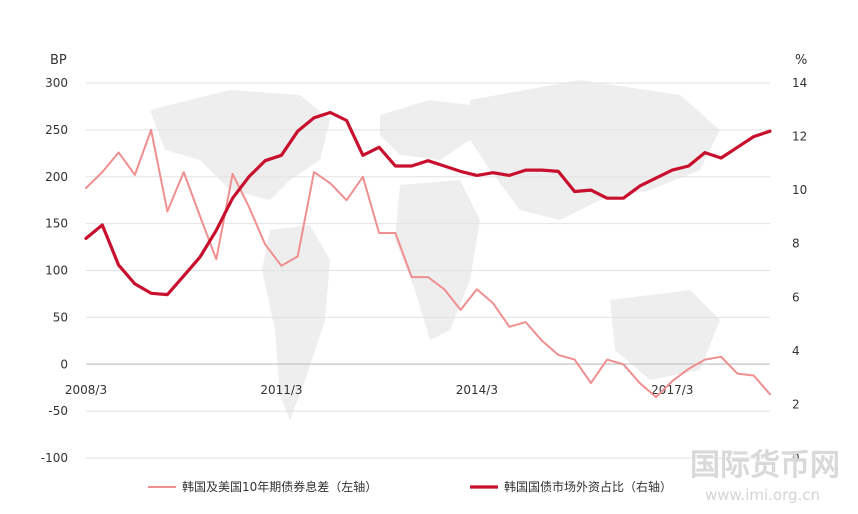 Image resolution: width=858 pixels, height=514 pixels. Describe the element at coordinates (58, 411) in the screenshot. I see `left-tick-label: -50` at that location.